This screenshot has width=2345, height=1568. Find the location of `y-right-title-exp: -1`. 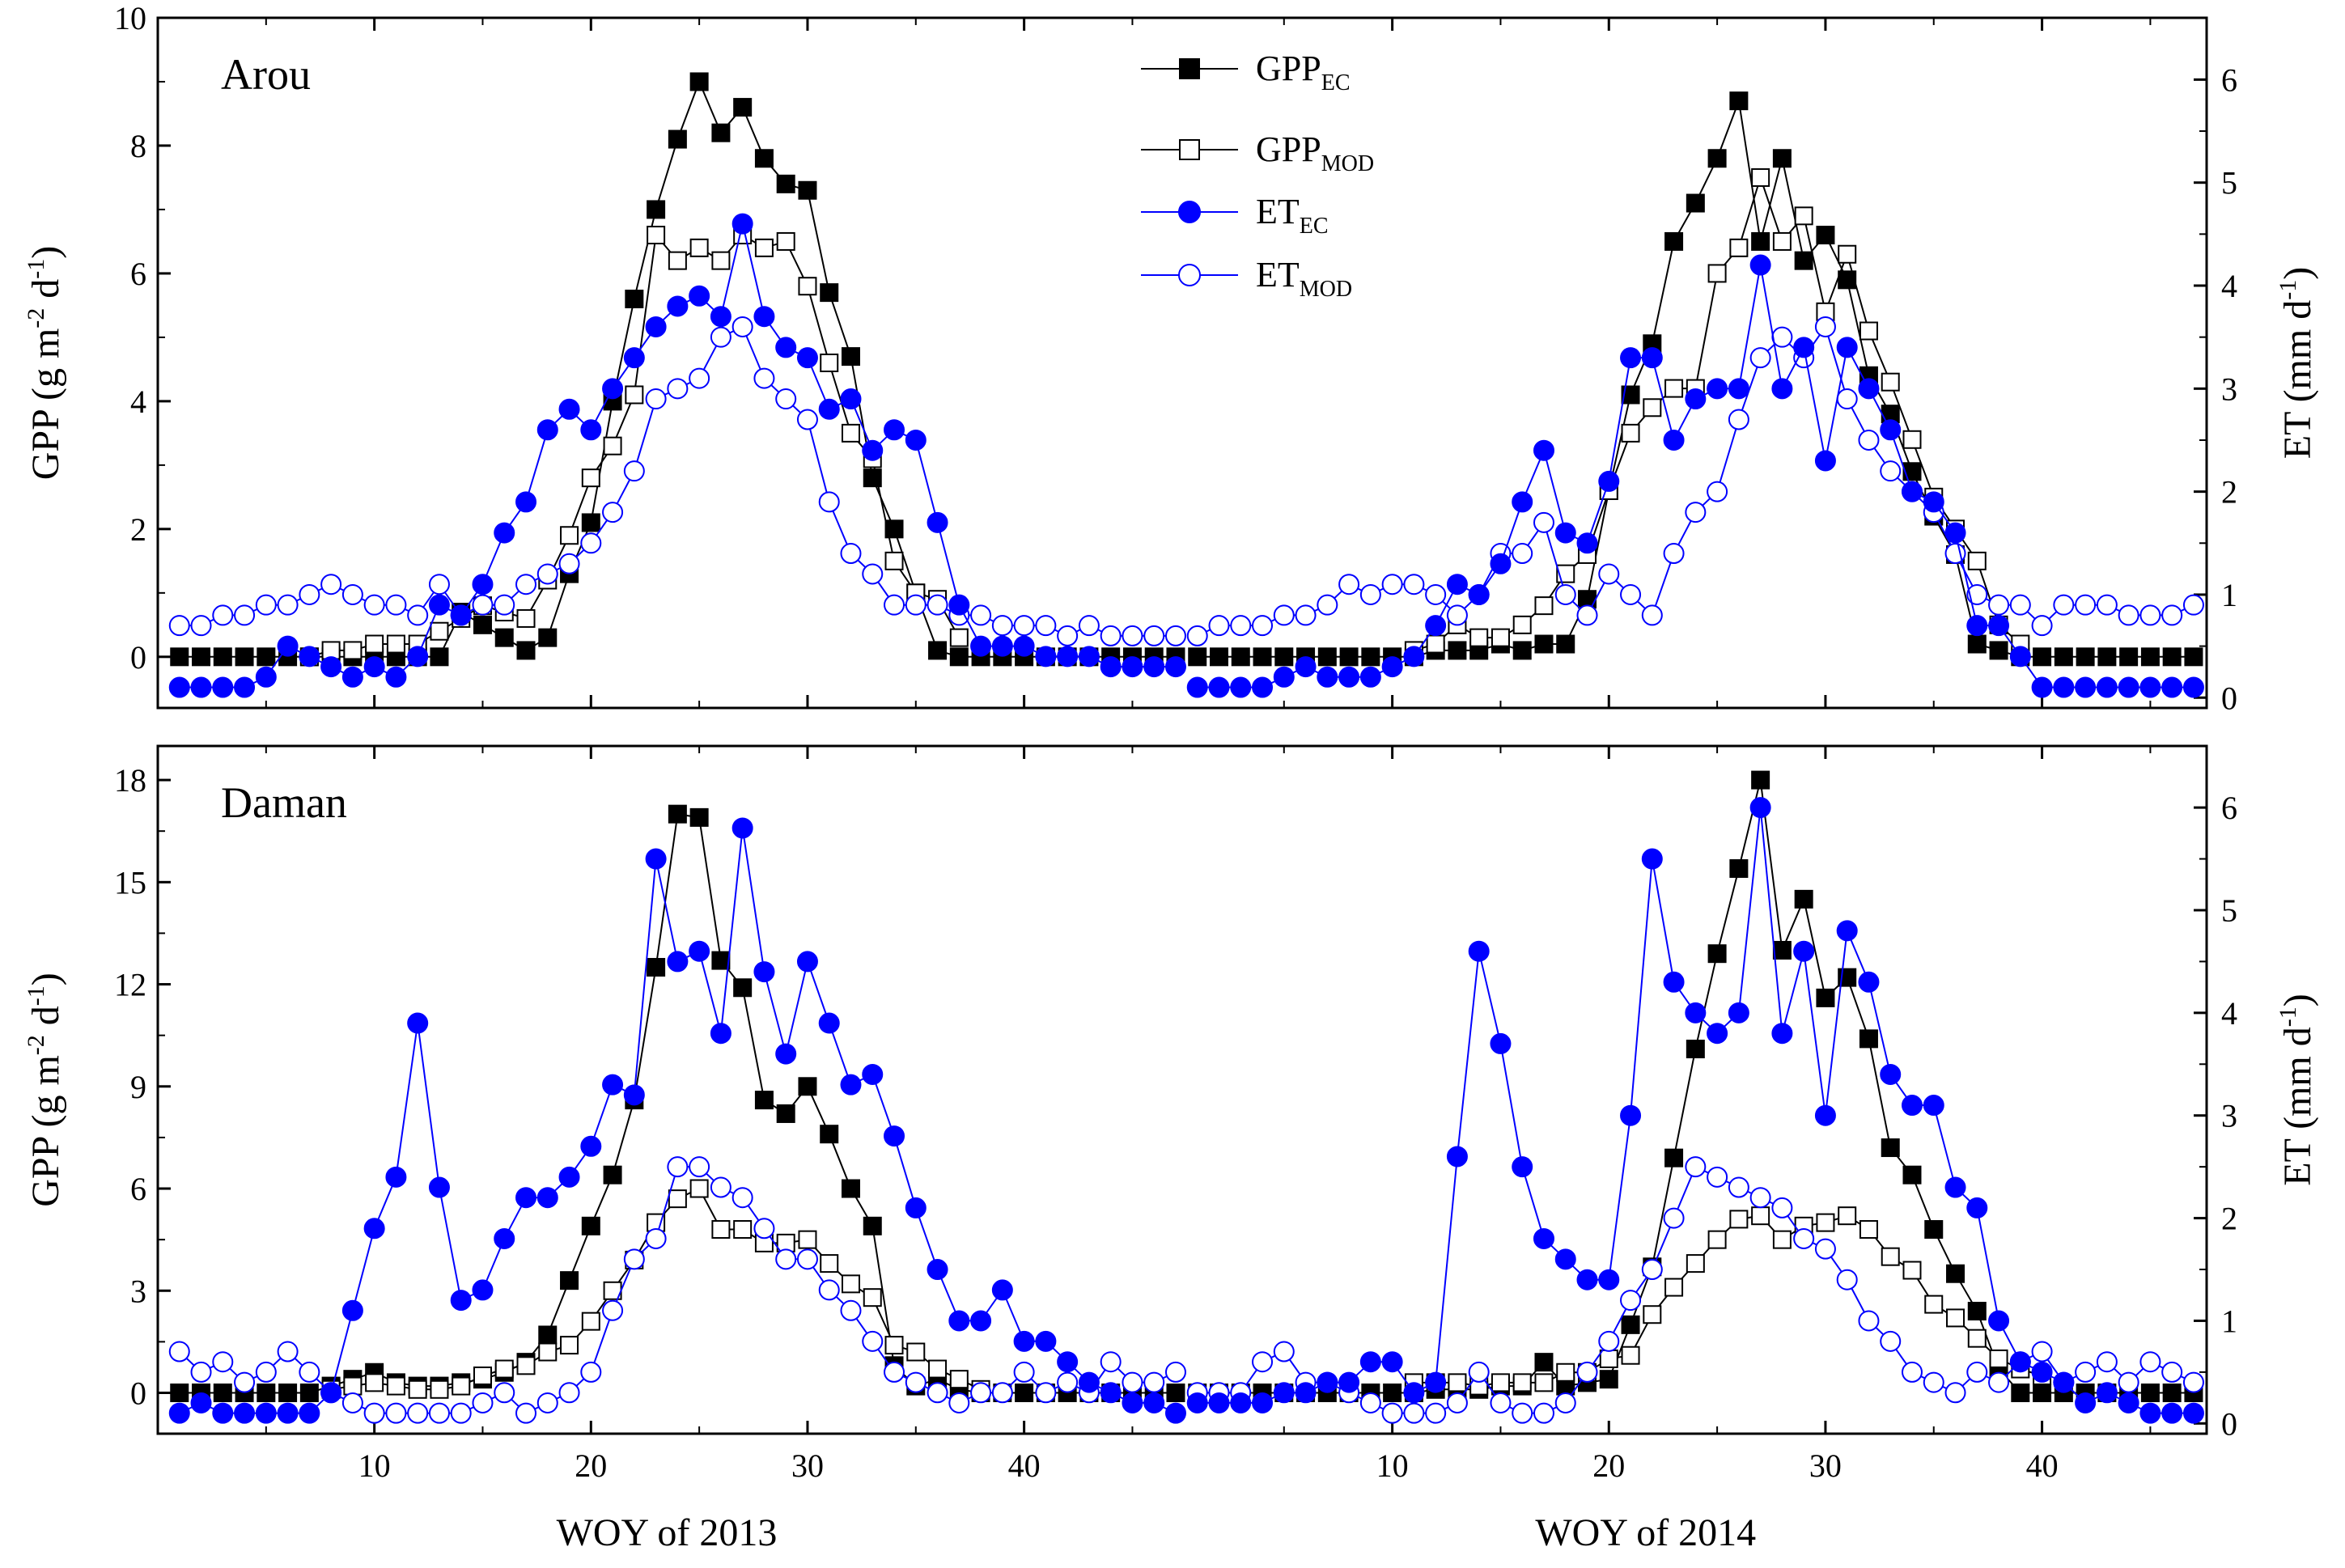

y-right-title-exp: -1 is located at coordinates (2288, 290).